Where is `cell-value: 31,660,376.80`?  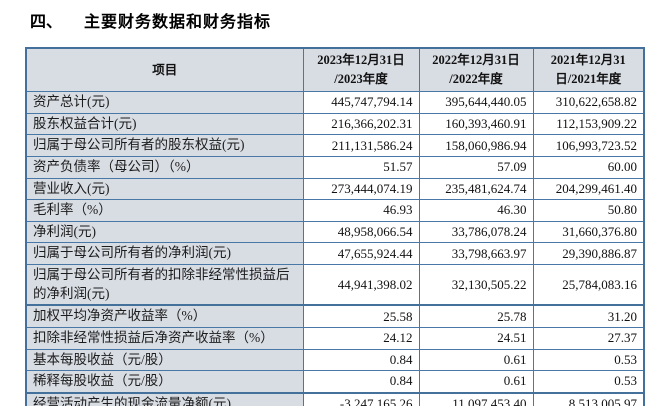 cell-value: 31,660,376.80 is located at coordinates (588, 232).